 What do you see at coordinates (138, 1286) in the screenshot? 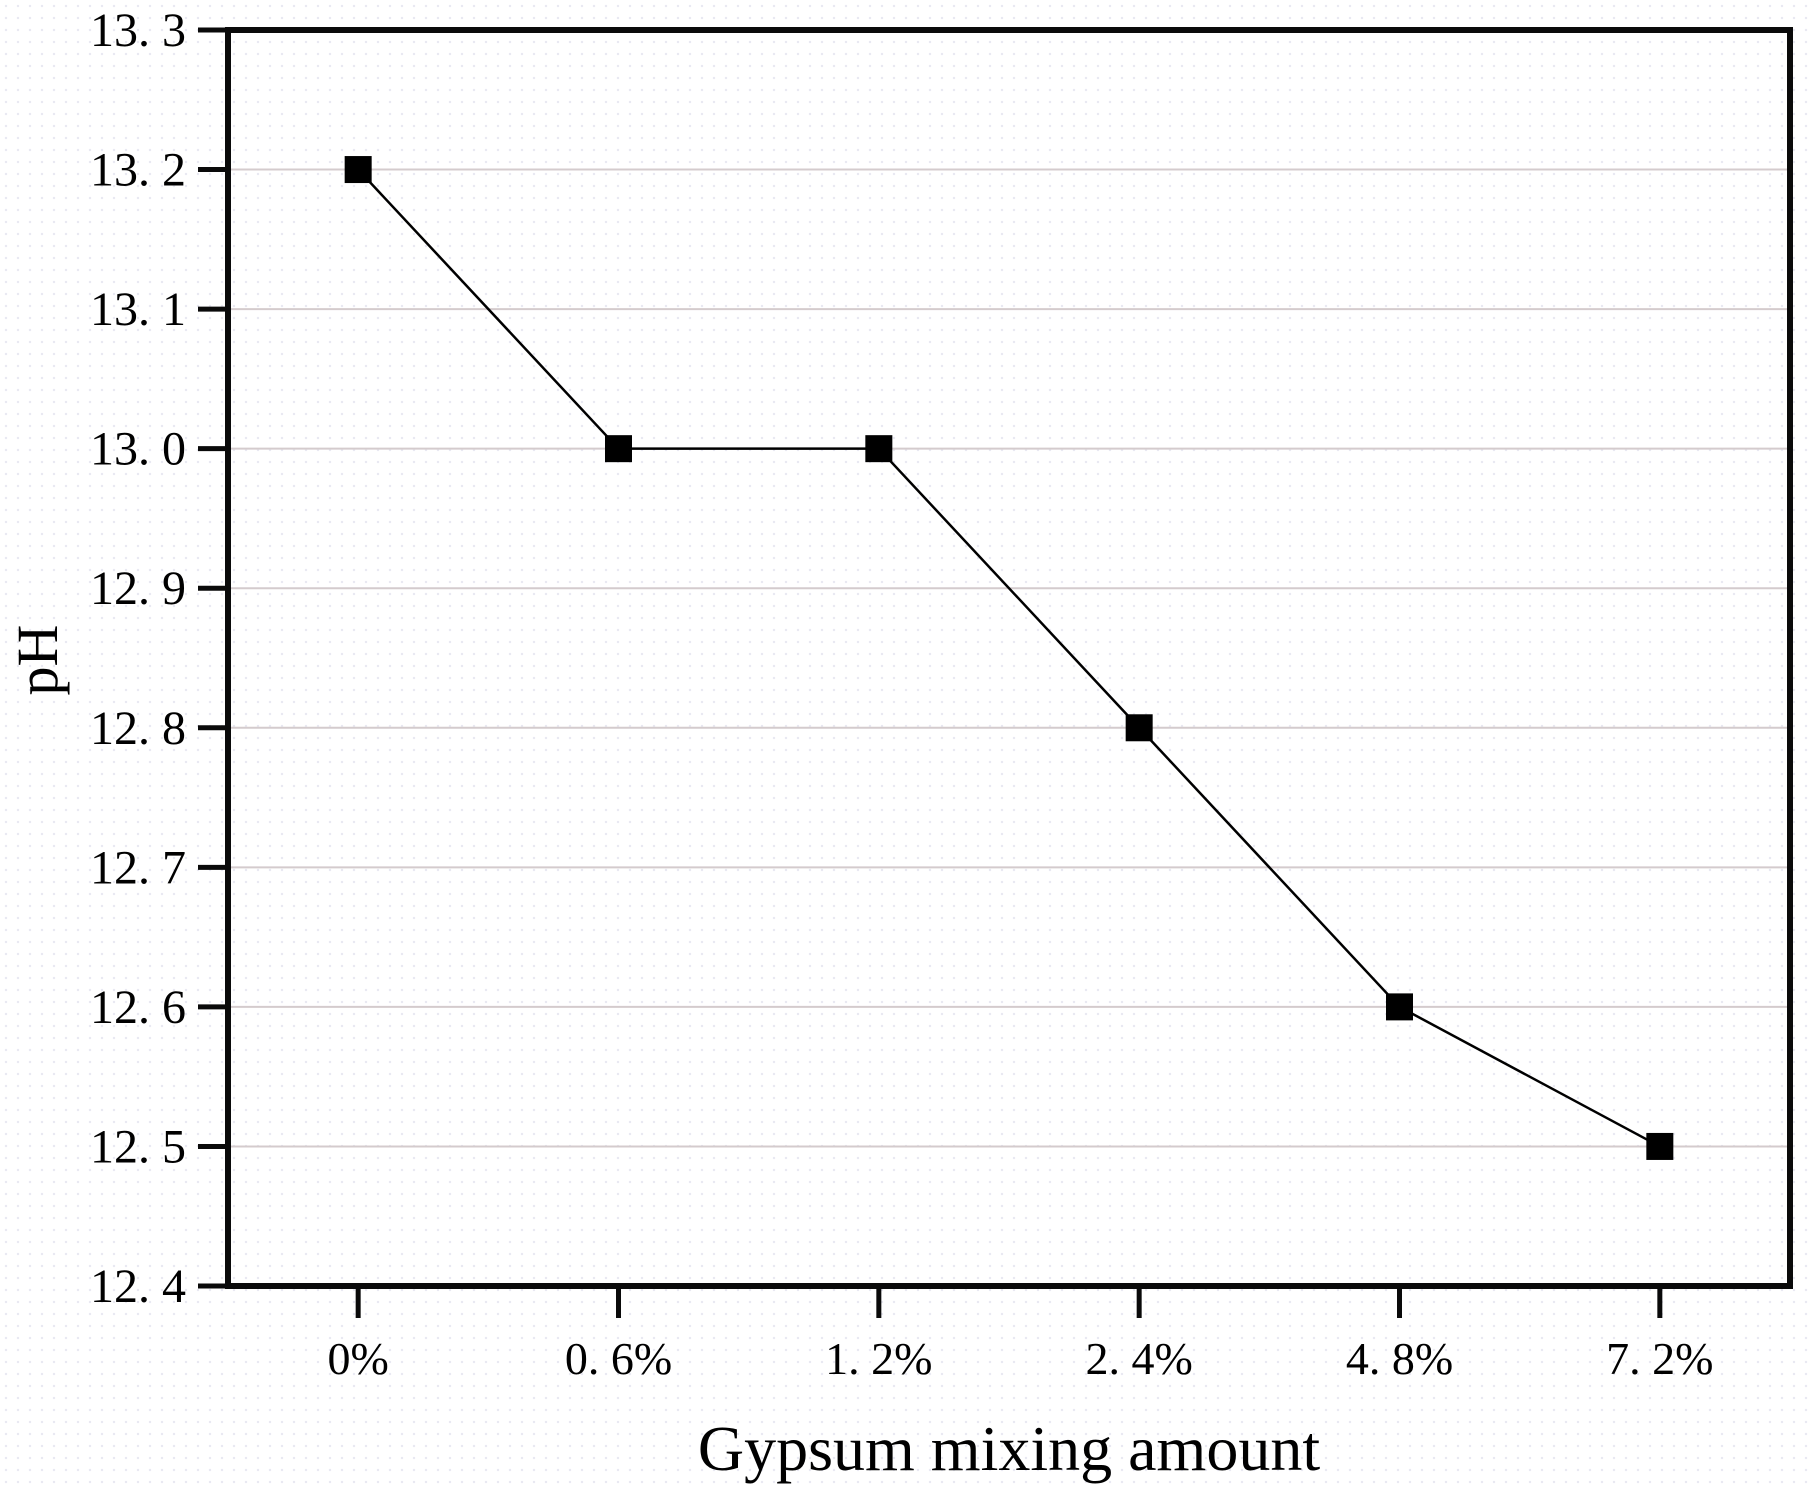
I see `y-tick-label: 12. 4` at bounding box center [138, 1286].